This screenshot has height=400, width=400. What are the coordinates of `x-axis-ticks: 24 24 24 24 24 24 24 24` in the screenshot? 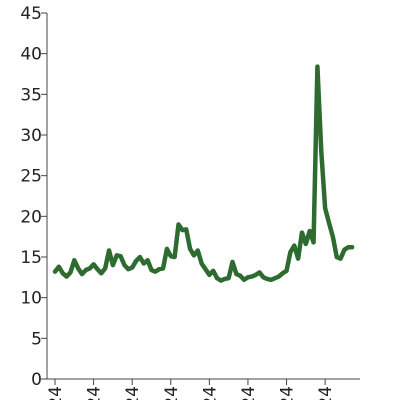 It's located at (191, 389).